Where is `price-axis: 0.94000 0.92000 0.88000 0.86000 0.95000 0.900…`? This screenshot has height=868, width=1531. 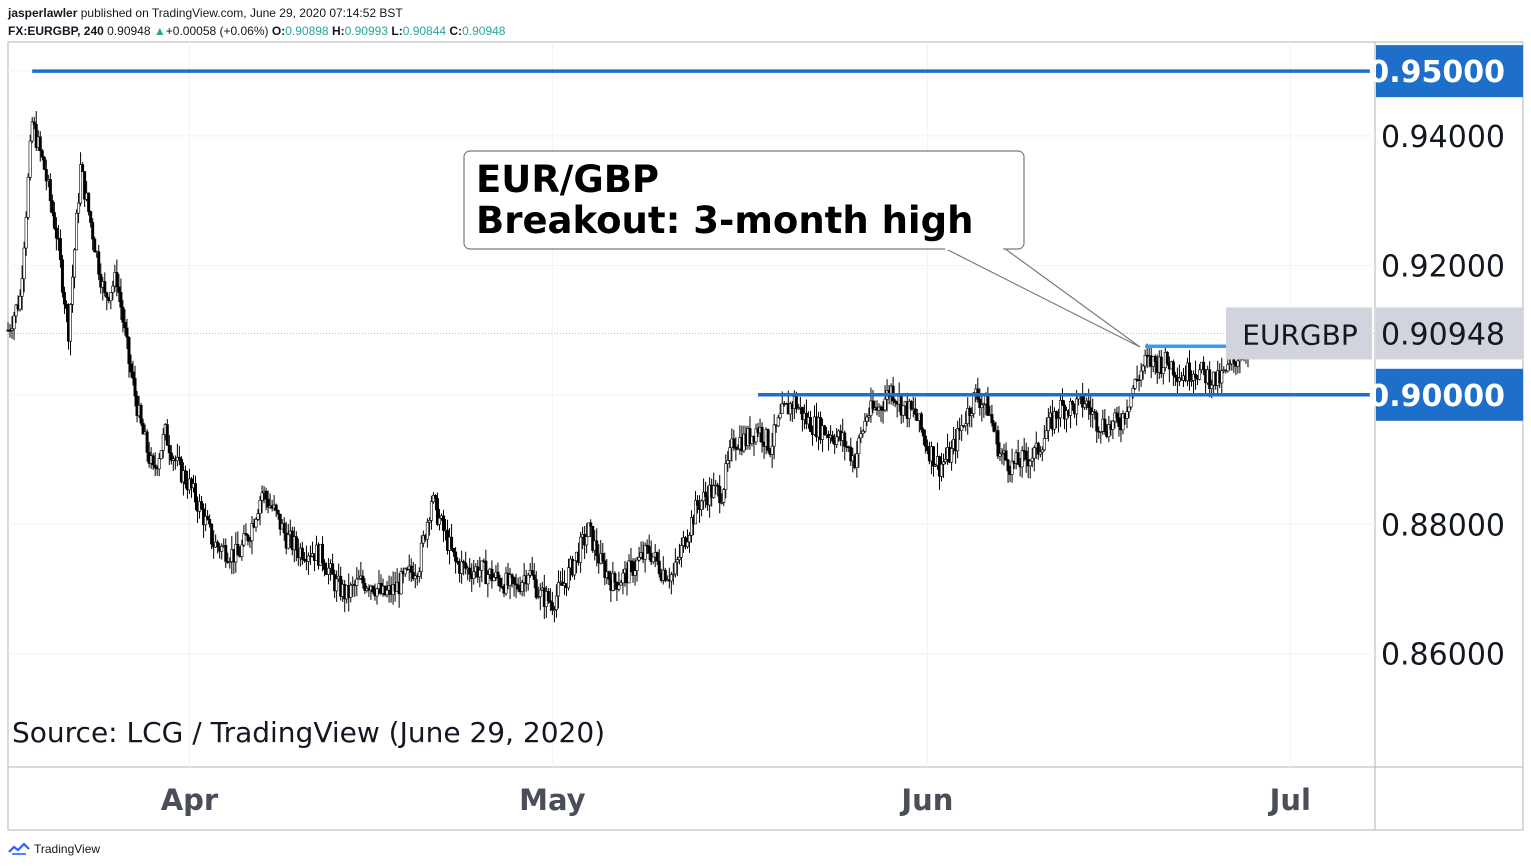 price-axis: 0.94000 0.92000 0.88000 0.86000 0.95000 0.900… is located at coordinates (1374, 359).